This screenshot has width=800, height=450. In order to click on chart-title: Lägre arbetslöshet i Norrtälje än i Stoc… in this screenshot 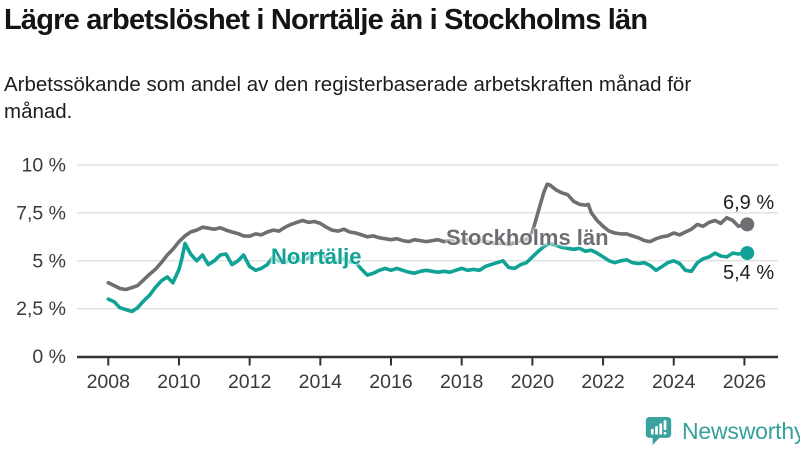, I will do `click(326, 20)`.